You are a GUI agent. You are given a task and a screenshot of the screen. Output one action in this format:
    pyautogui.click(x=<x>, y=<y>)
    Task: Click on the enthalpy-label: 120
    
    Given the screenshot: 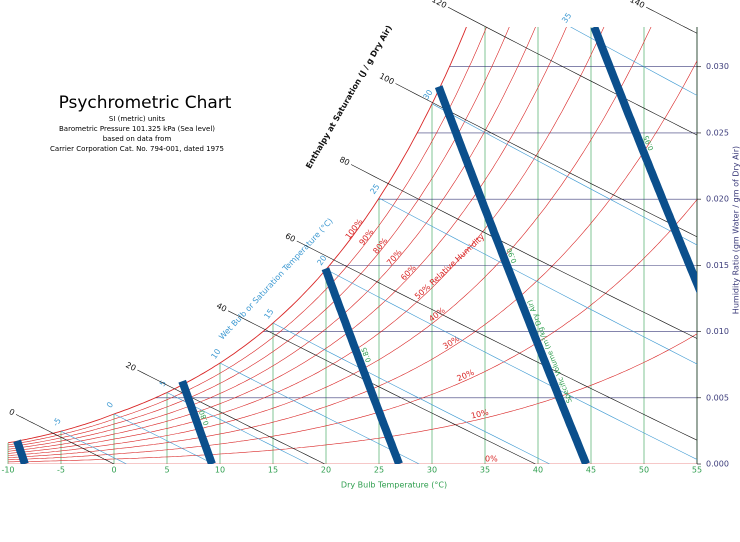 What is the action you would take?
    pyautogui.click(x=439, y=5)
    